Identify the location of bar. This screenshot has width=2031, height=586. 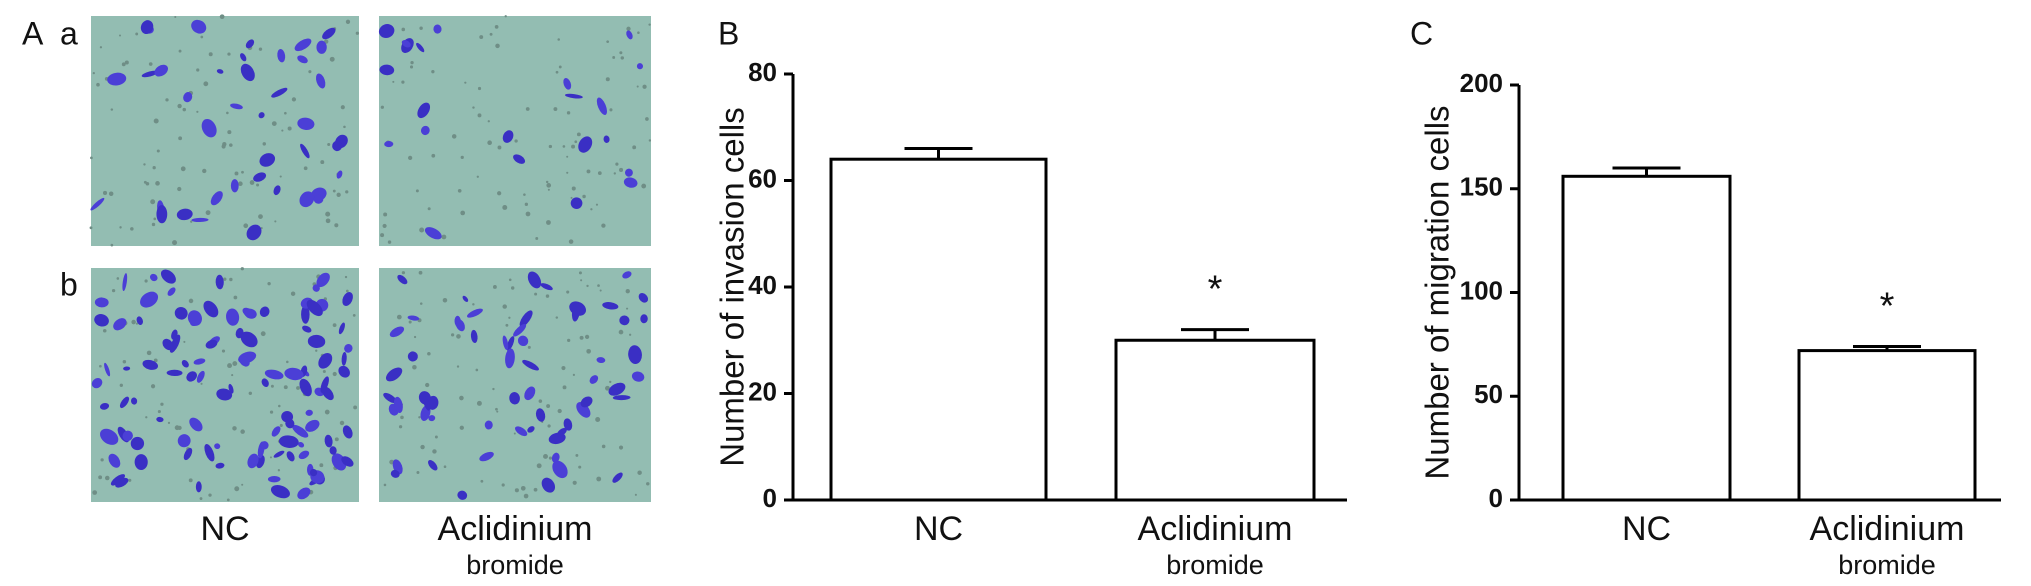
(938, 329).